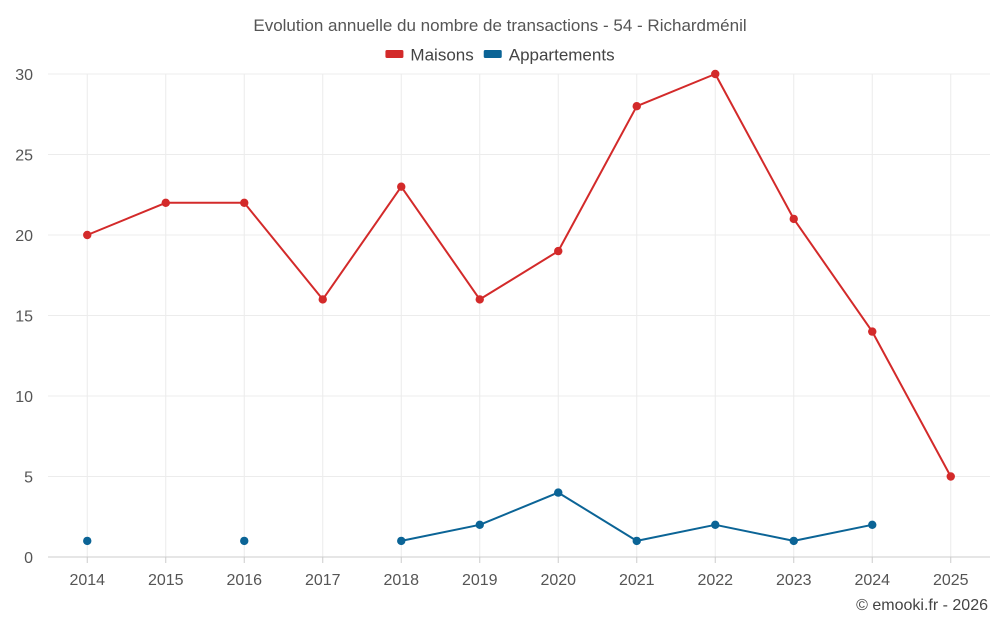  What do you see at coordinates (24, 75) in the screenshot?
I see `y-tick-label: 30` at bounding box center [24, 75].